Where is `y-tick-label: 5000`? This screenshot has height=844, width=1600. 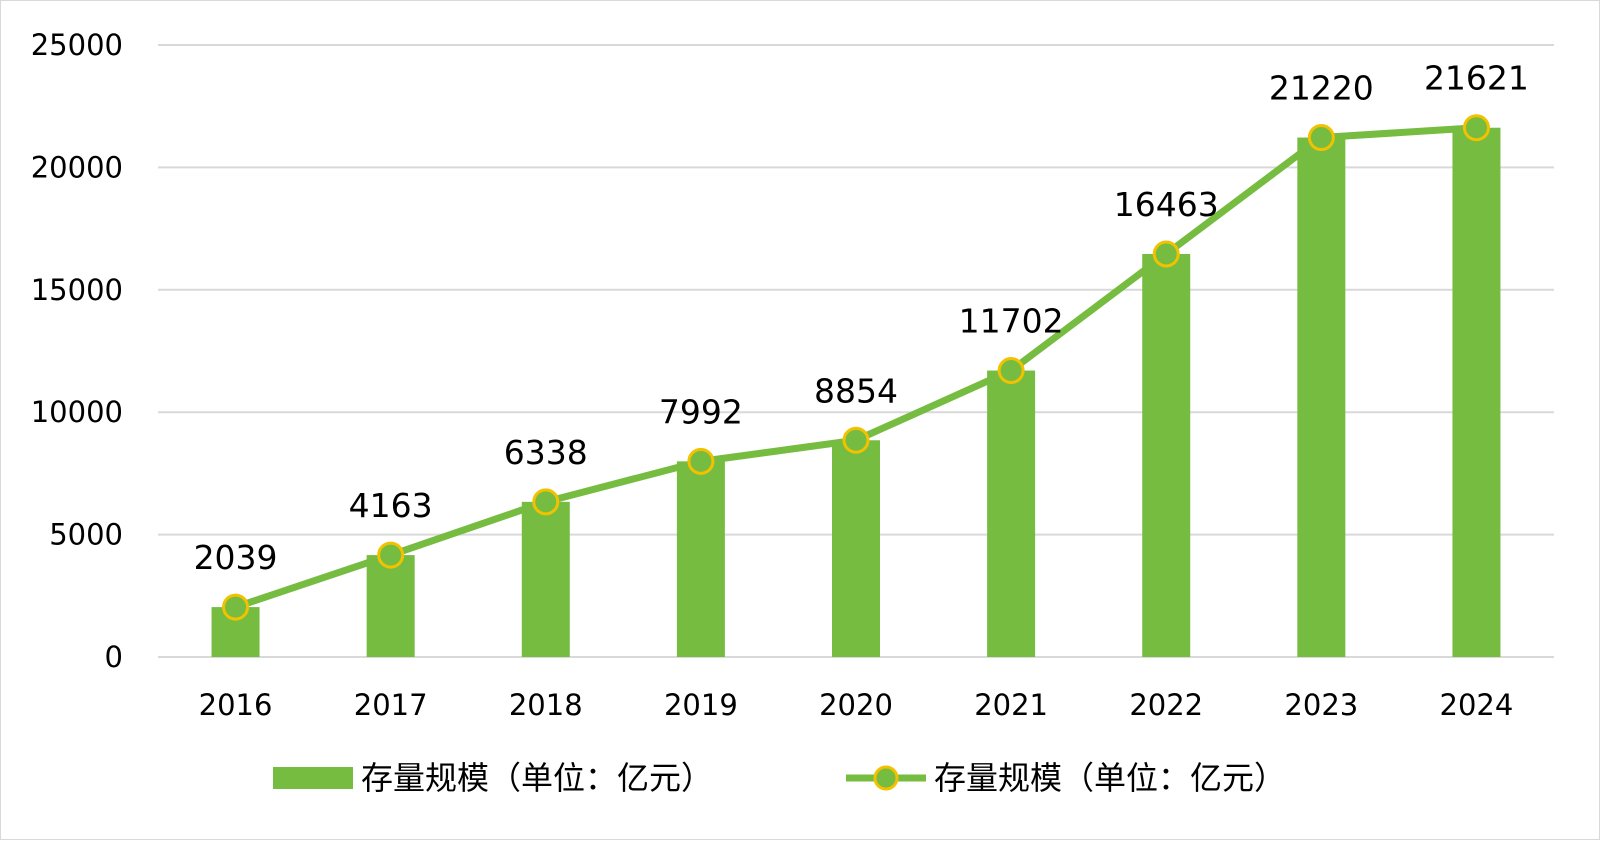
y-tick-label: 5000 is located at coordinates (86, 535).